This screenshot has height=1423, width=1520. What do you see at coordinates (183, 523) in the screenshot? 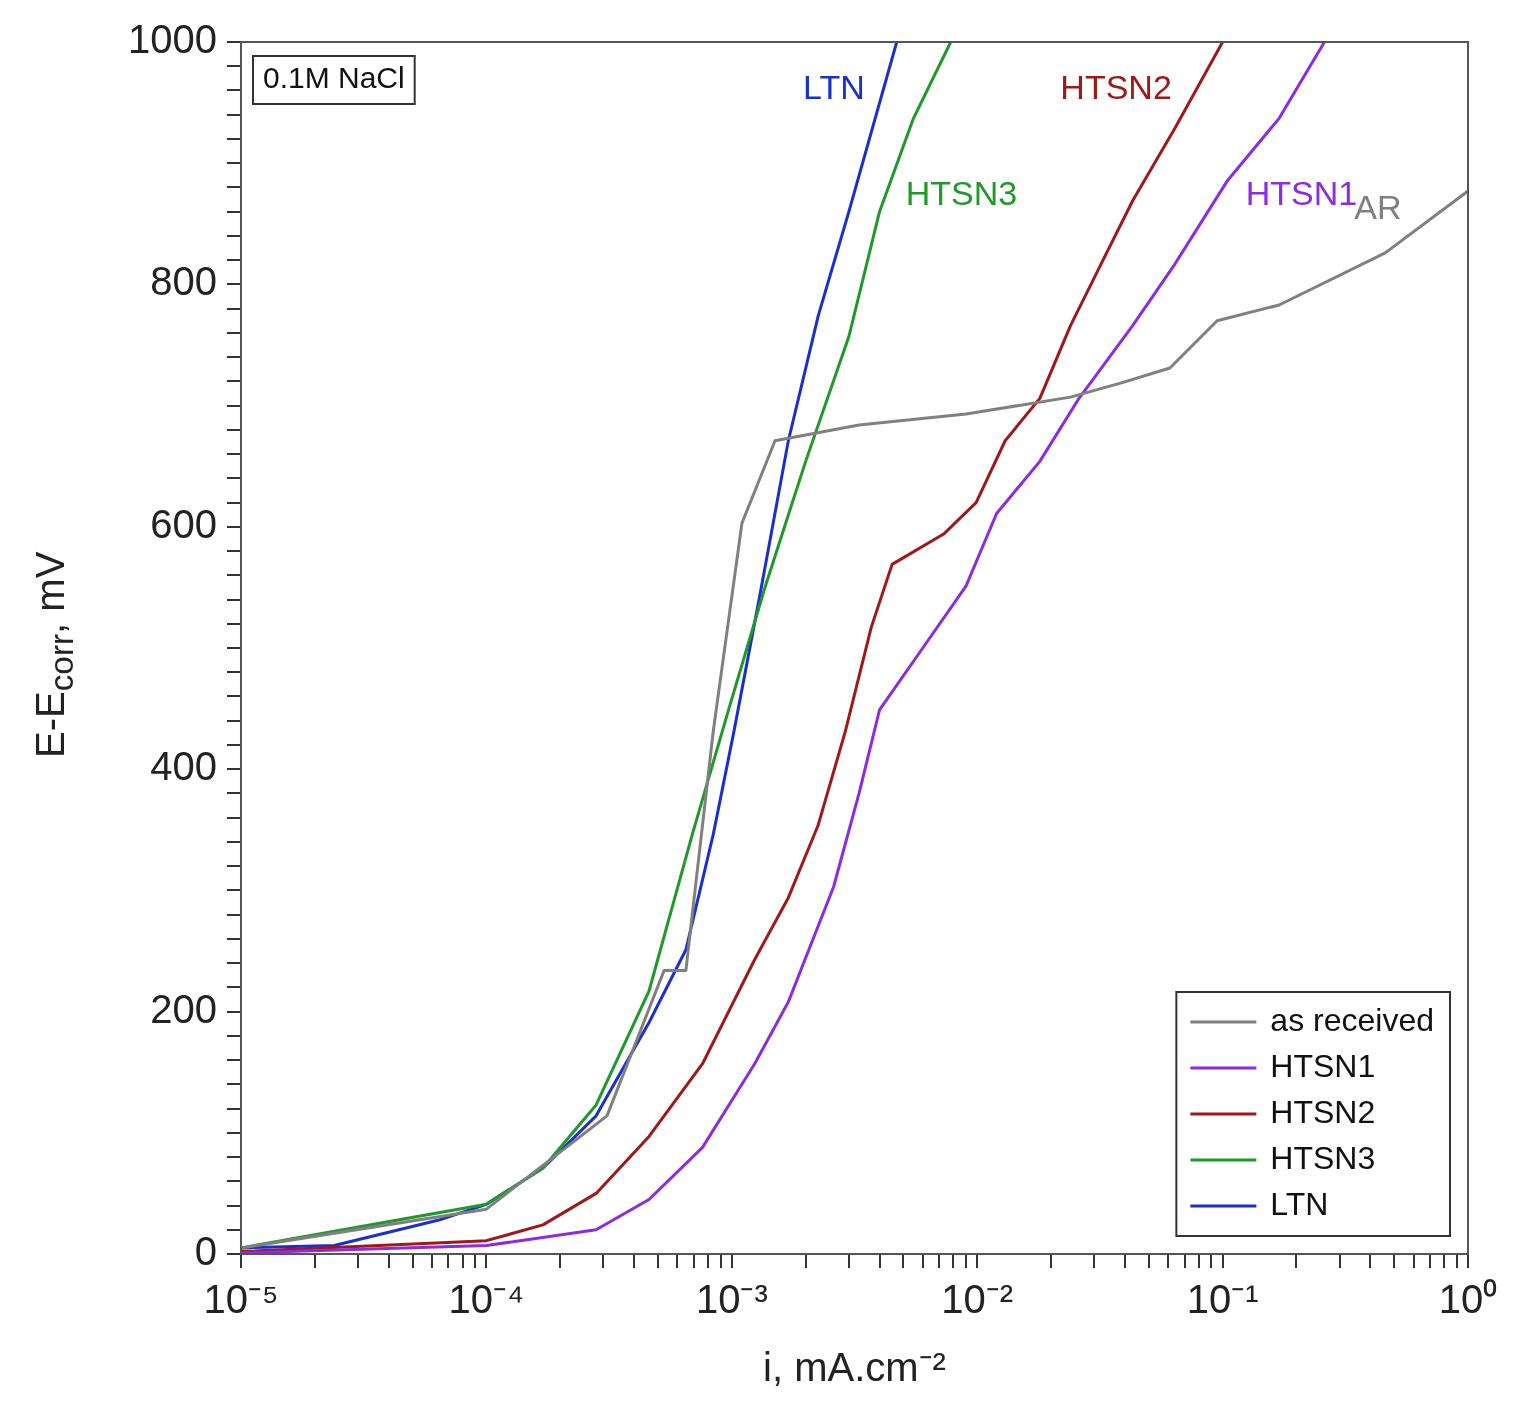
I see `y-tick-label: 600` at bounding box center [183, 523].